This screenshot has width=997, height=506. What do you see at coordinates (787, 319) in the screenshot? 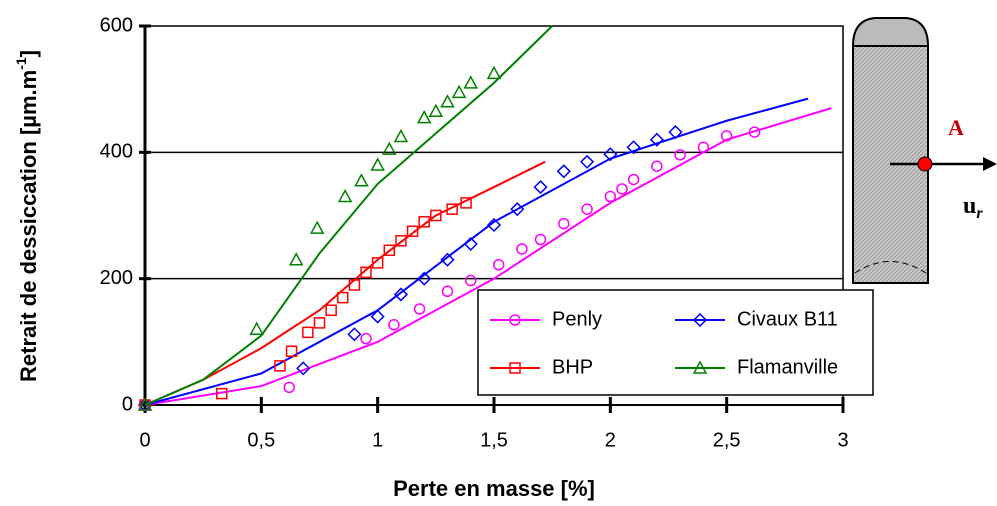
I see `legend-label: Civaux B11` at bounding box center [787, 319].